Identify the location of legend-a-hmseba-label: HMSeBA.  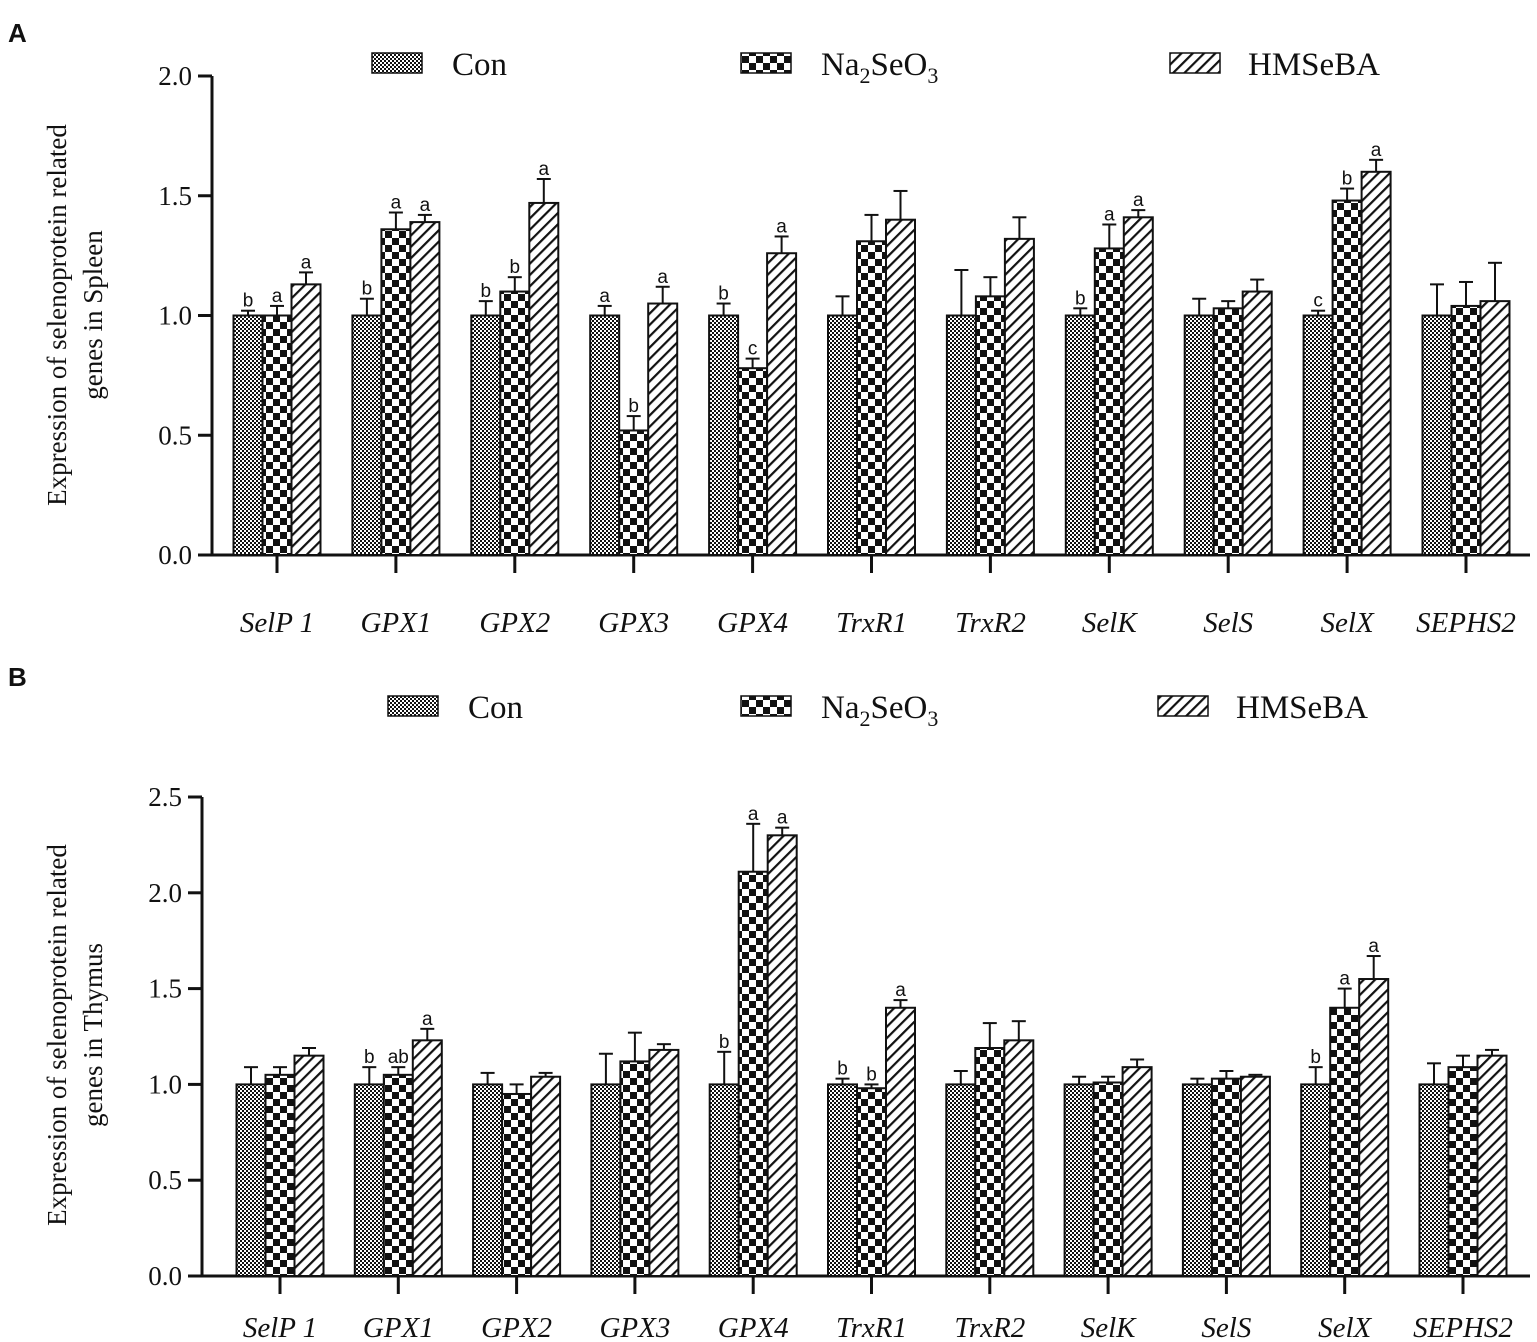
(1314, 65).